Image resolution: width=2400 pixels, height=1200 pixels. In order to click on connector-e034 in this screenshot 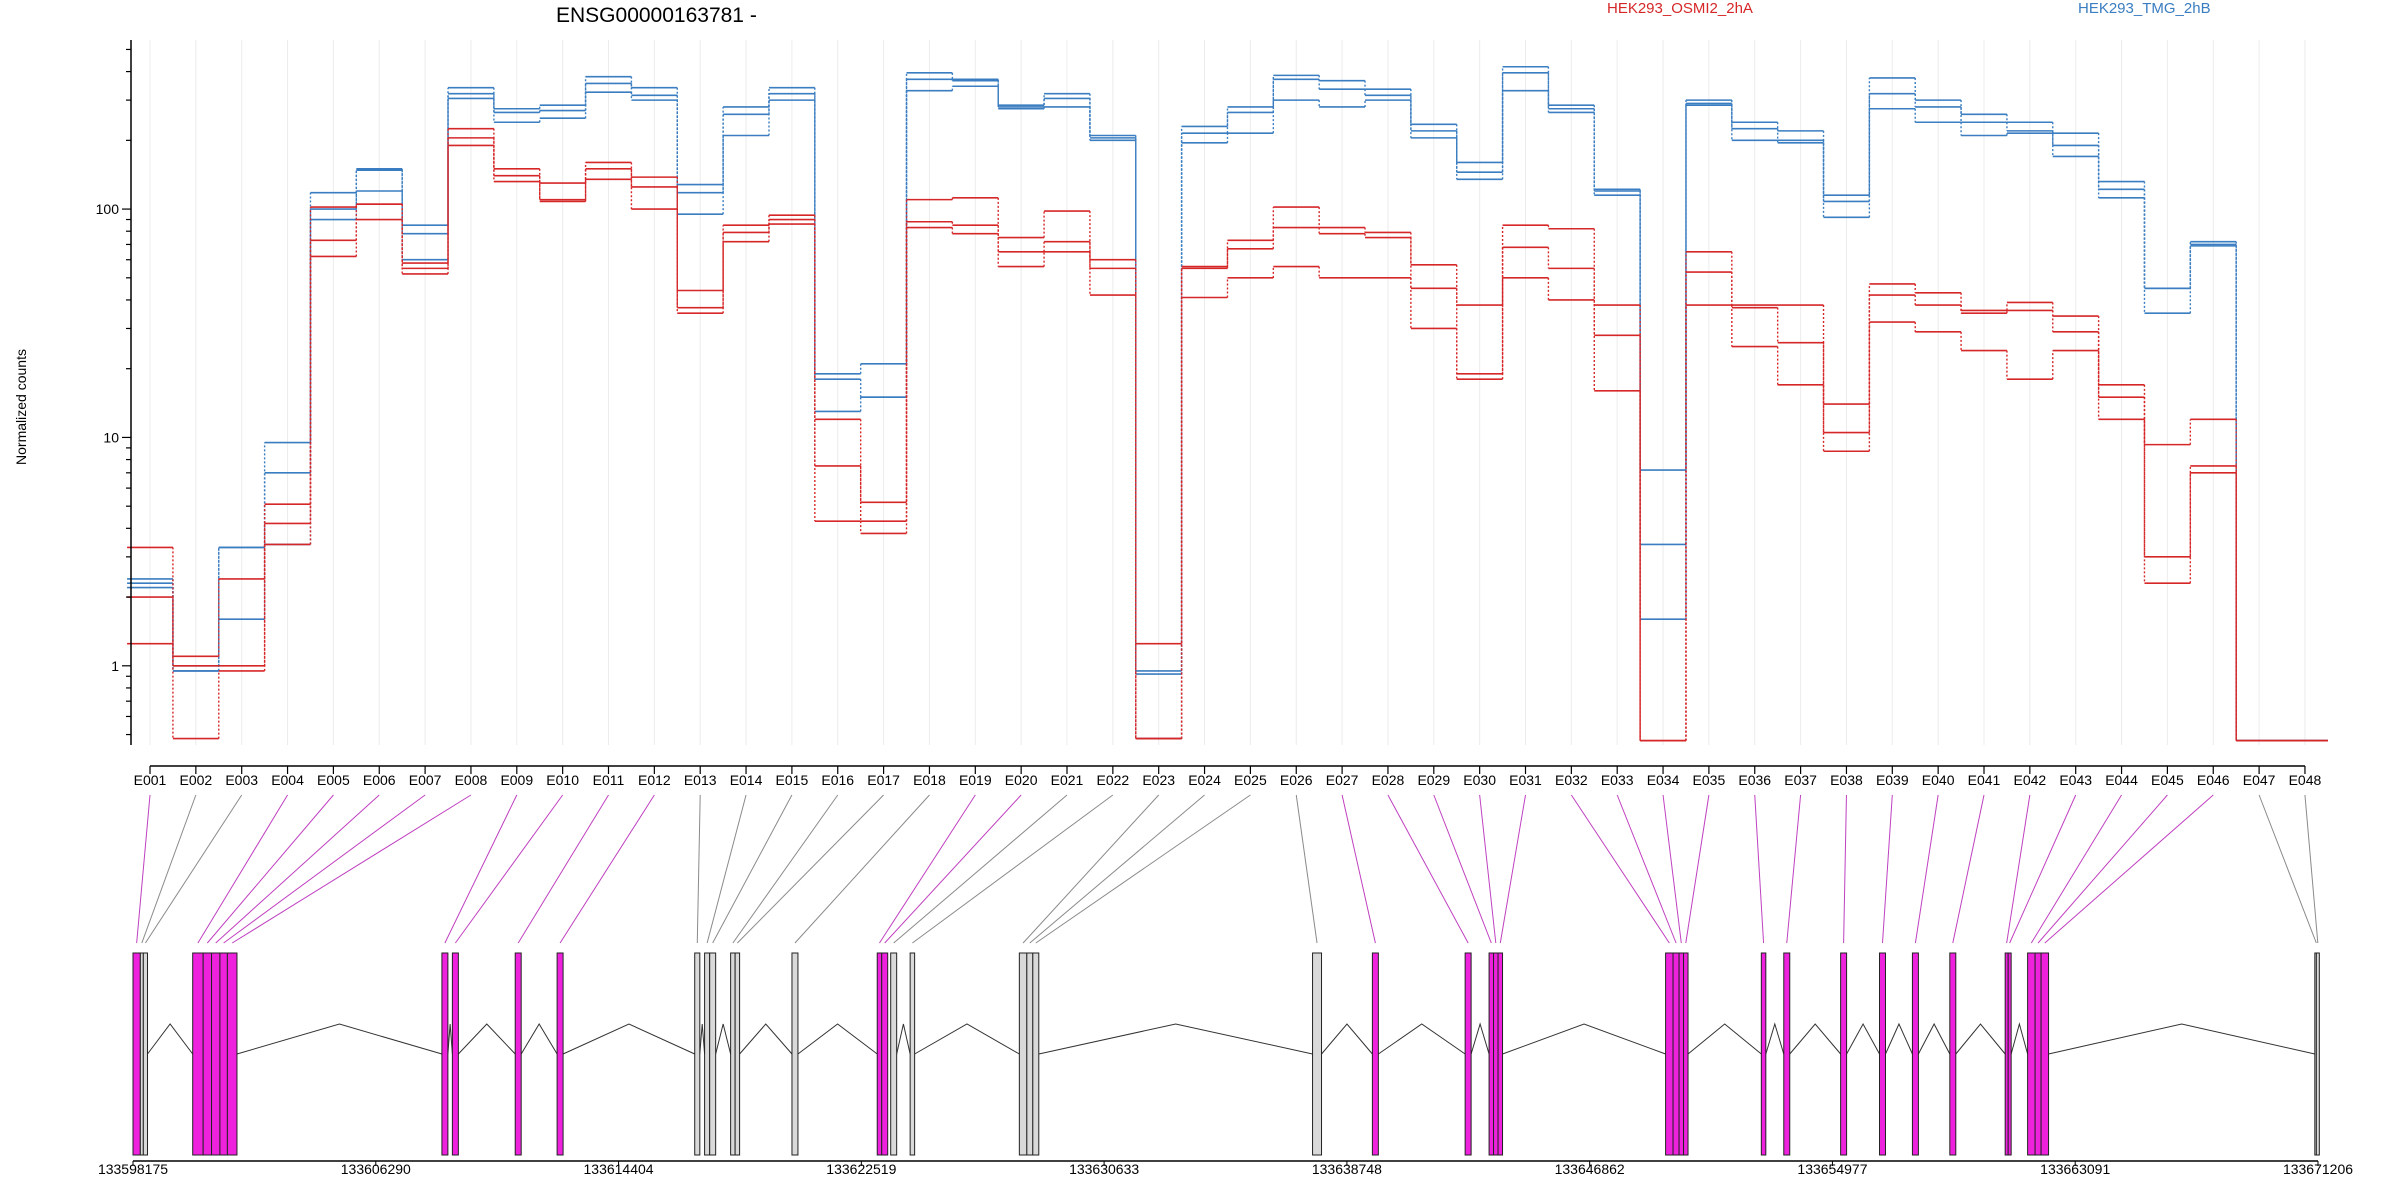, I will do `click(1672, 869)`.